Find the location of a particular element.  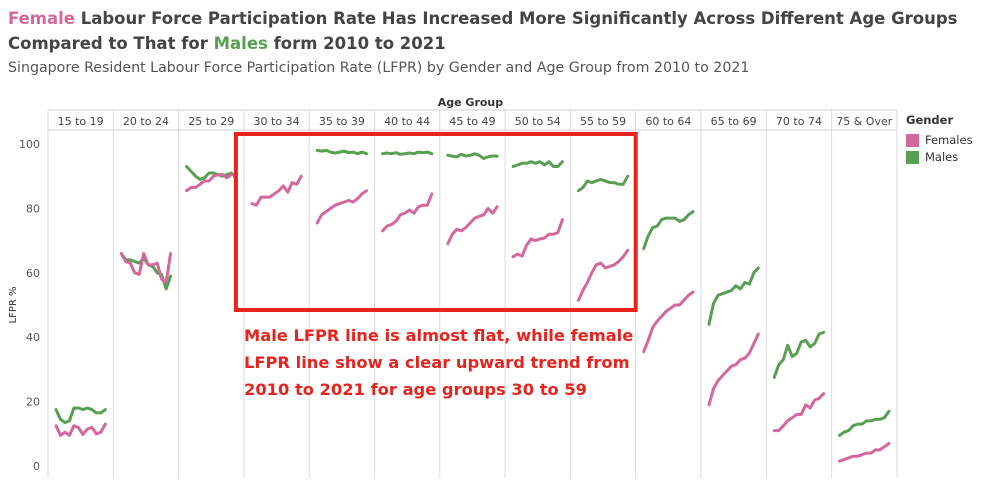

y-tick-label: 40 is located at coordinates (33, 337).